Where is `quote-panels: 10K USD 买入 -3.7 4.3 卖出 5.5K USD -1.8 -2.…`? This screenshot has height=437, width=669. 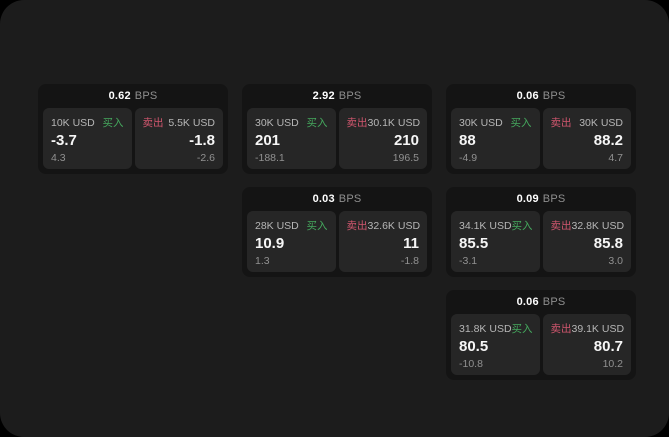 quote-panels: 10K USD 买入 -3.7 4.3 卖出 5.5K USD -1.8 -2.… is located at coordinates (133, 139).